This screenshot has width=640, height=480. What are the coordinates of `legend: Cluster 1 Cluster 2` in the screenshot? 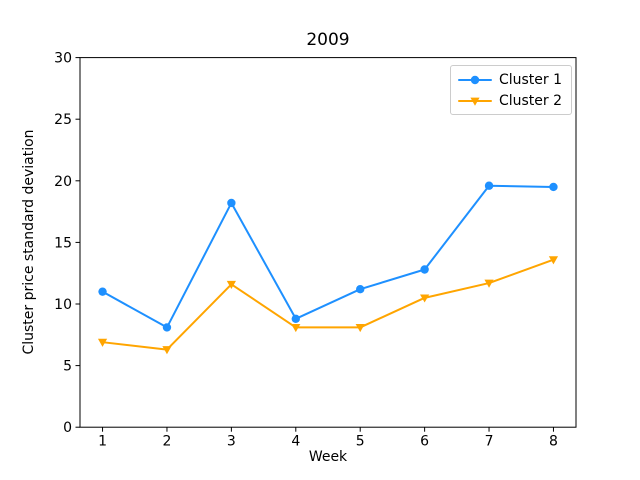 It's located at (510, 90).